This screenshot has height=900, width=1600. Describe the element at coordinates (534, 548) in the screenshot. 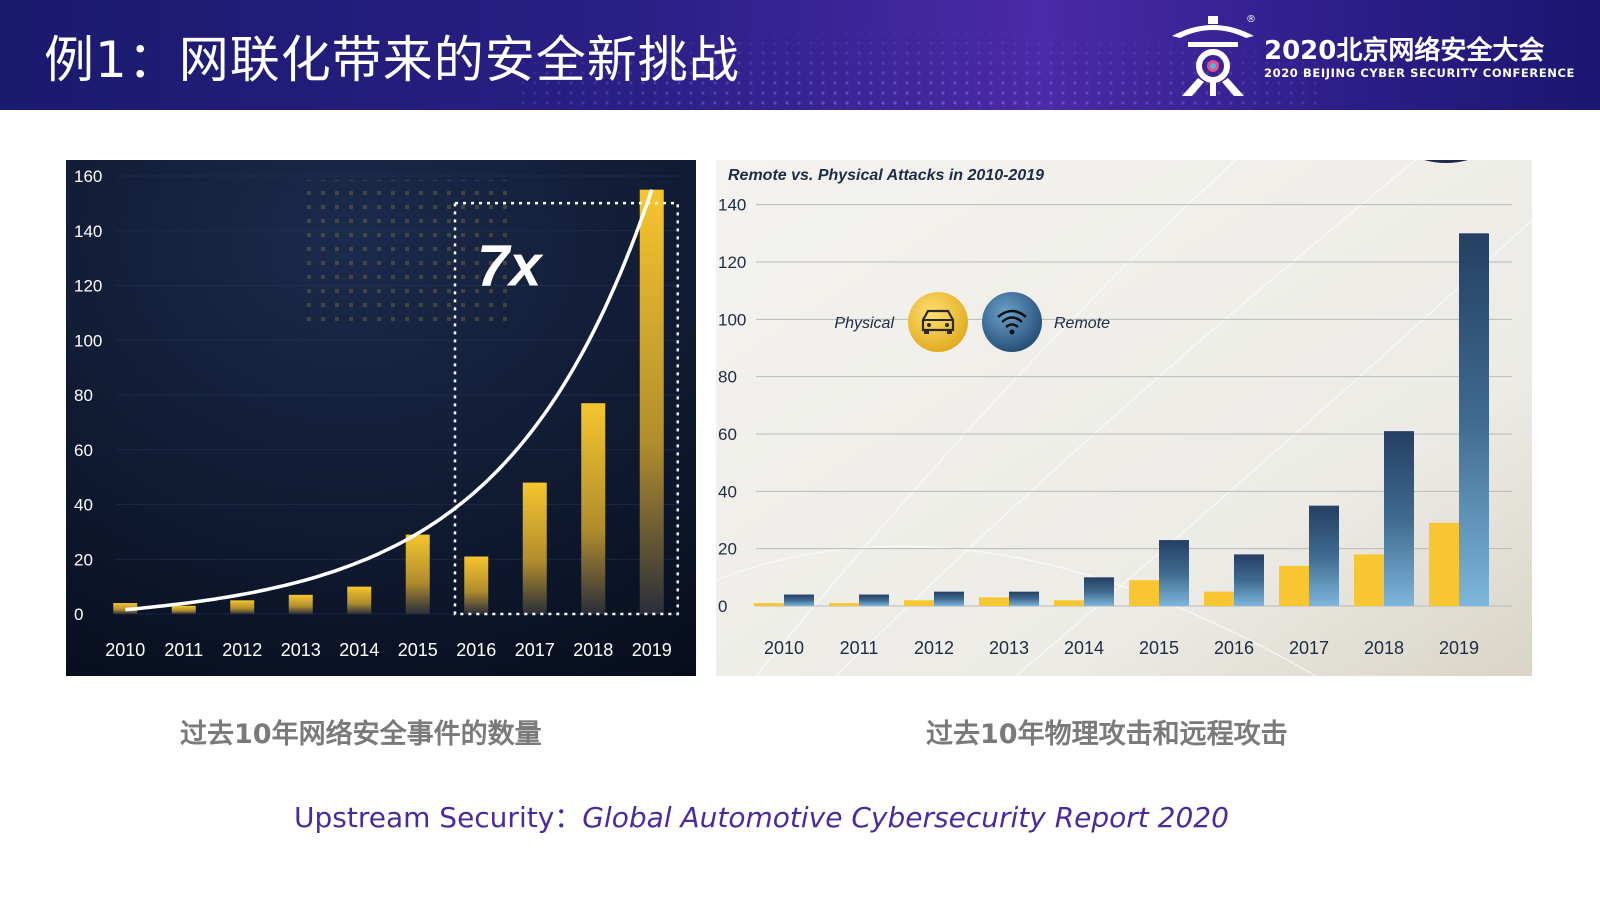

I see `bar-2017` at that location.